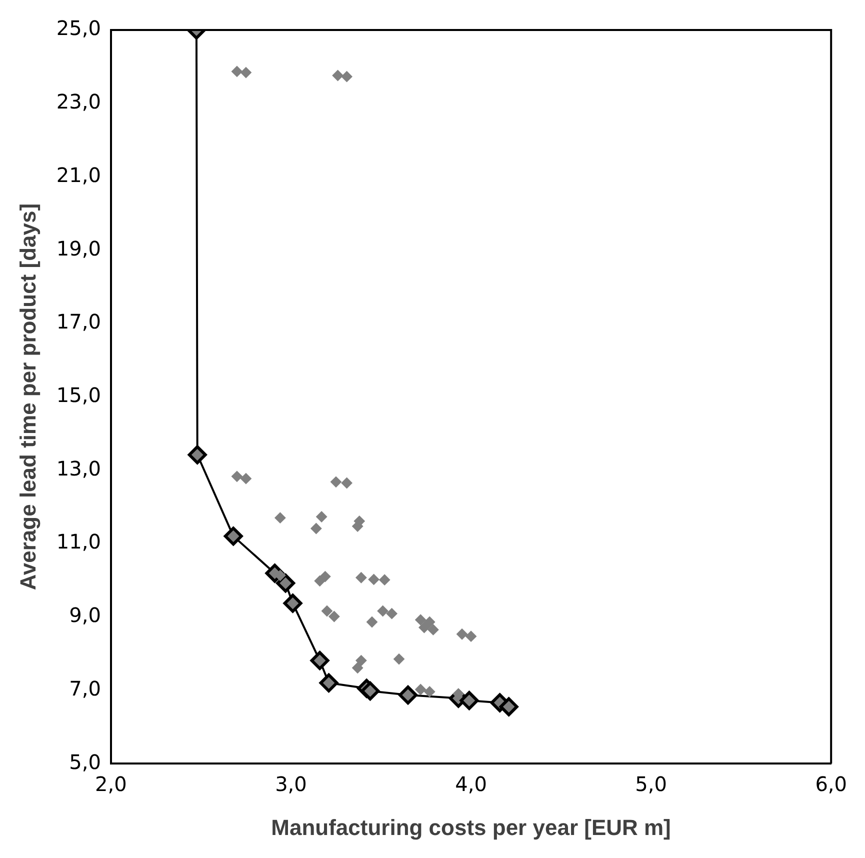 Image resolution: width=865 pixels, height=858 pixels. I want to click on y-tick-label: 7,0, so click(85, 688).